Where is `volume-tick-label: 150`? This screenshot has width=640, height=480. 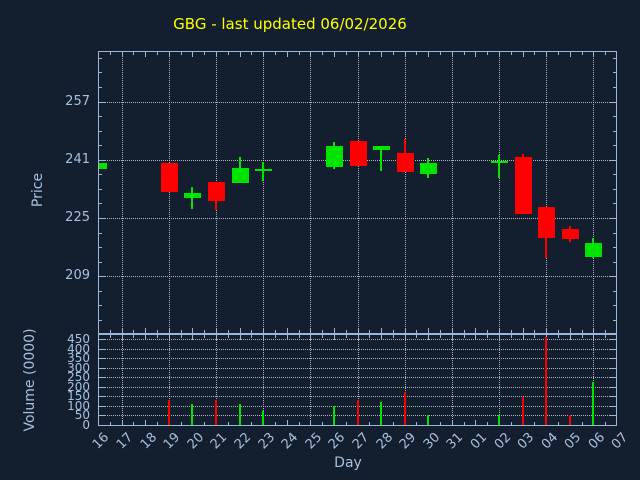 volume-tick-label: 150 is located at coordinates (78, 396).